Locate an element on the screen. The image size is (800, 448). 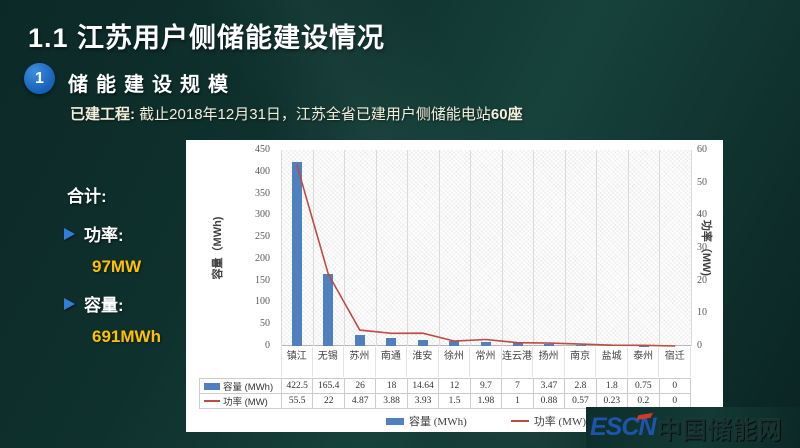
info-line: 已建工程: 截止2018年12月31日，江苏全省已建用户侧储能电站60座 is located at coordinates (350, 115).